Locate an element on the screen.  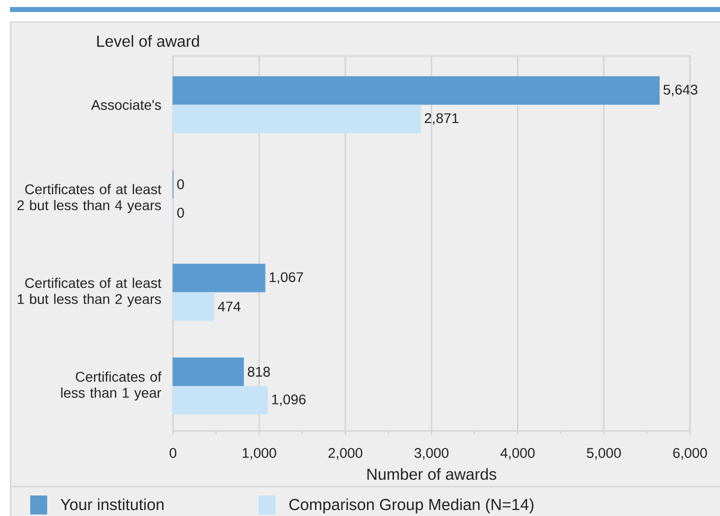
x-tick-label: 4,000 is located at coordinates (517, 454).